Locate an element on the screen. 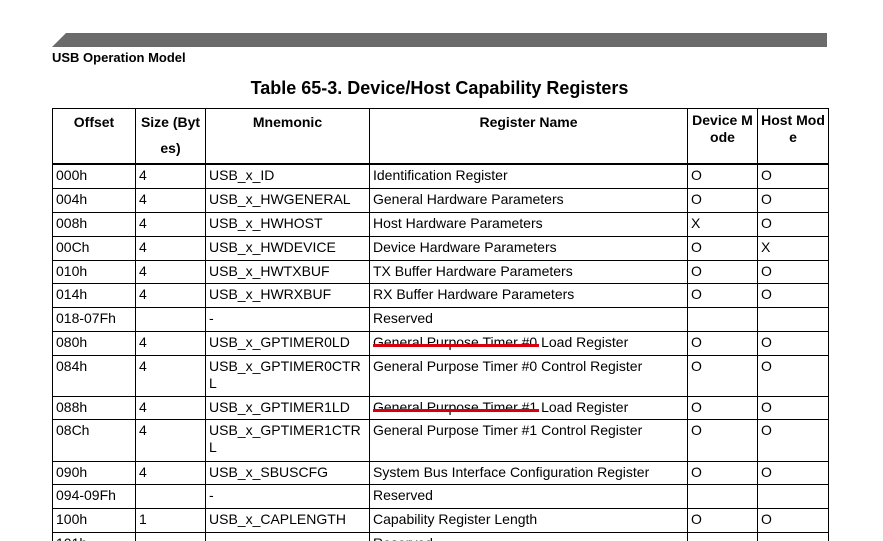 This screenshot has height=541, width=883. table-cell: RX Buffer Hardware Parameters is located at coordinates (528, 295).